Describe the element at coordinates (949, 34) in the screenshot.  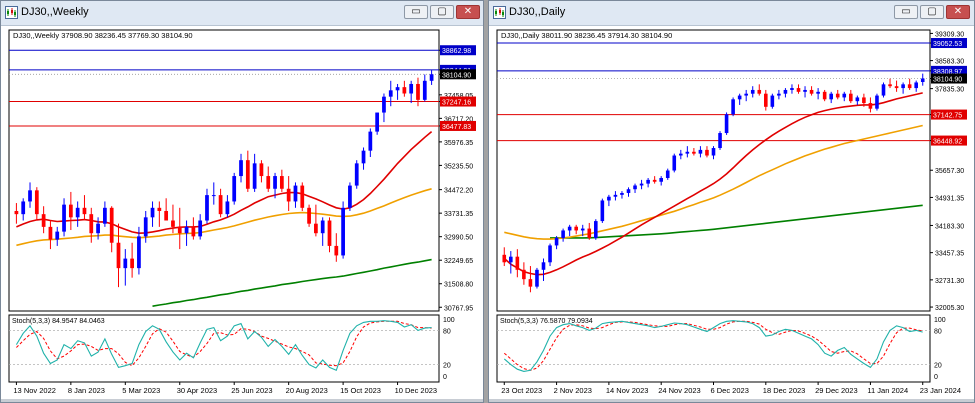
I see `price-tick-label: 39309.30` at that location.